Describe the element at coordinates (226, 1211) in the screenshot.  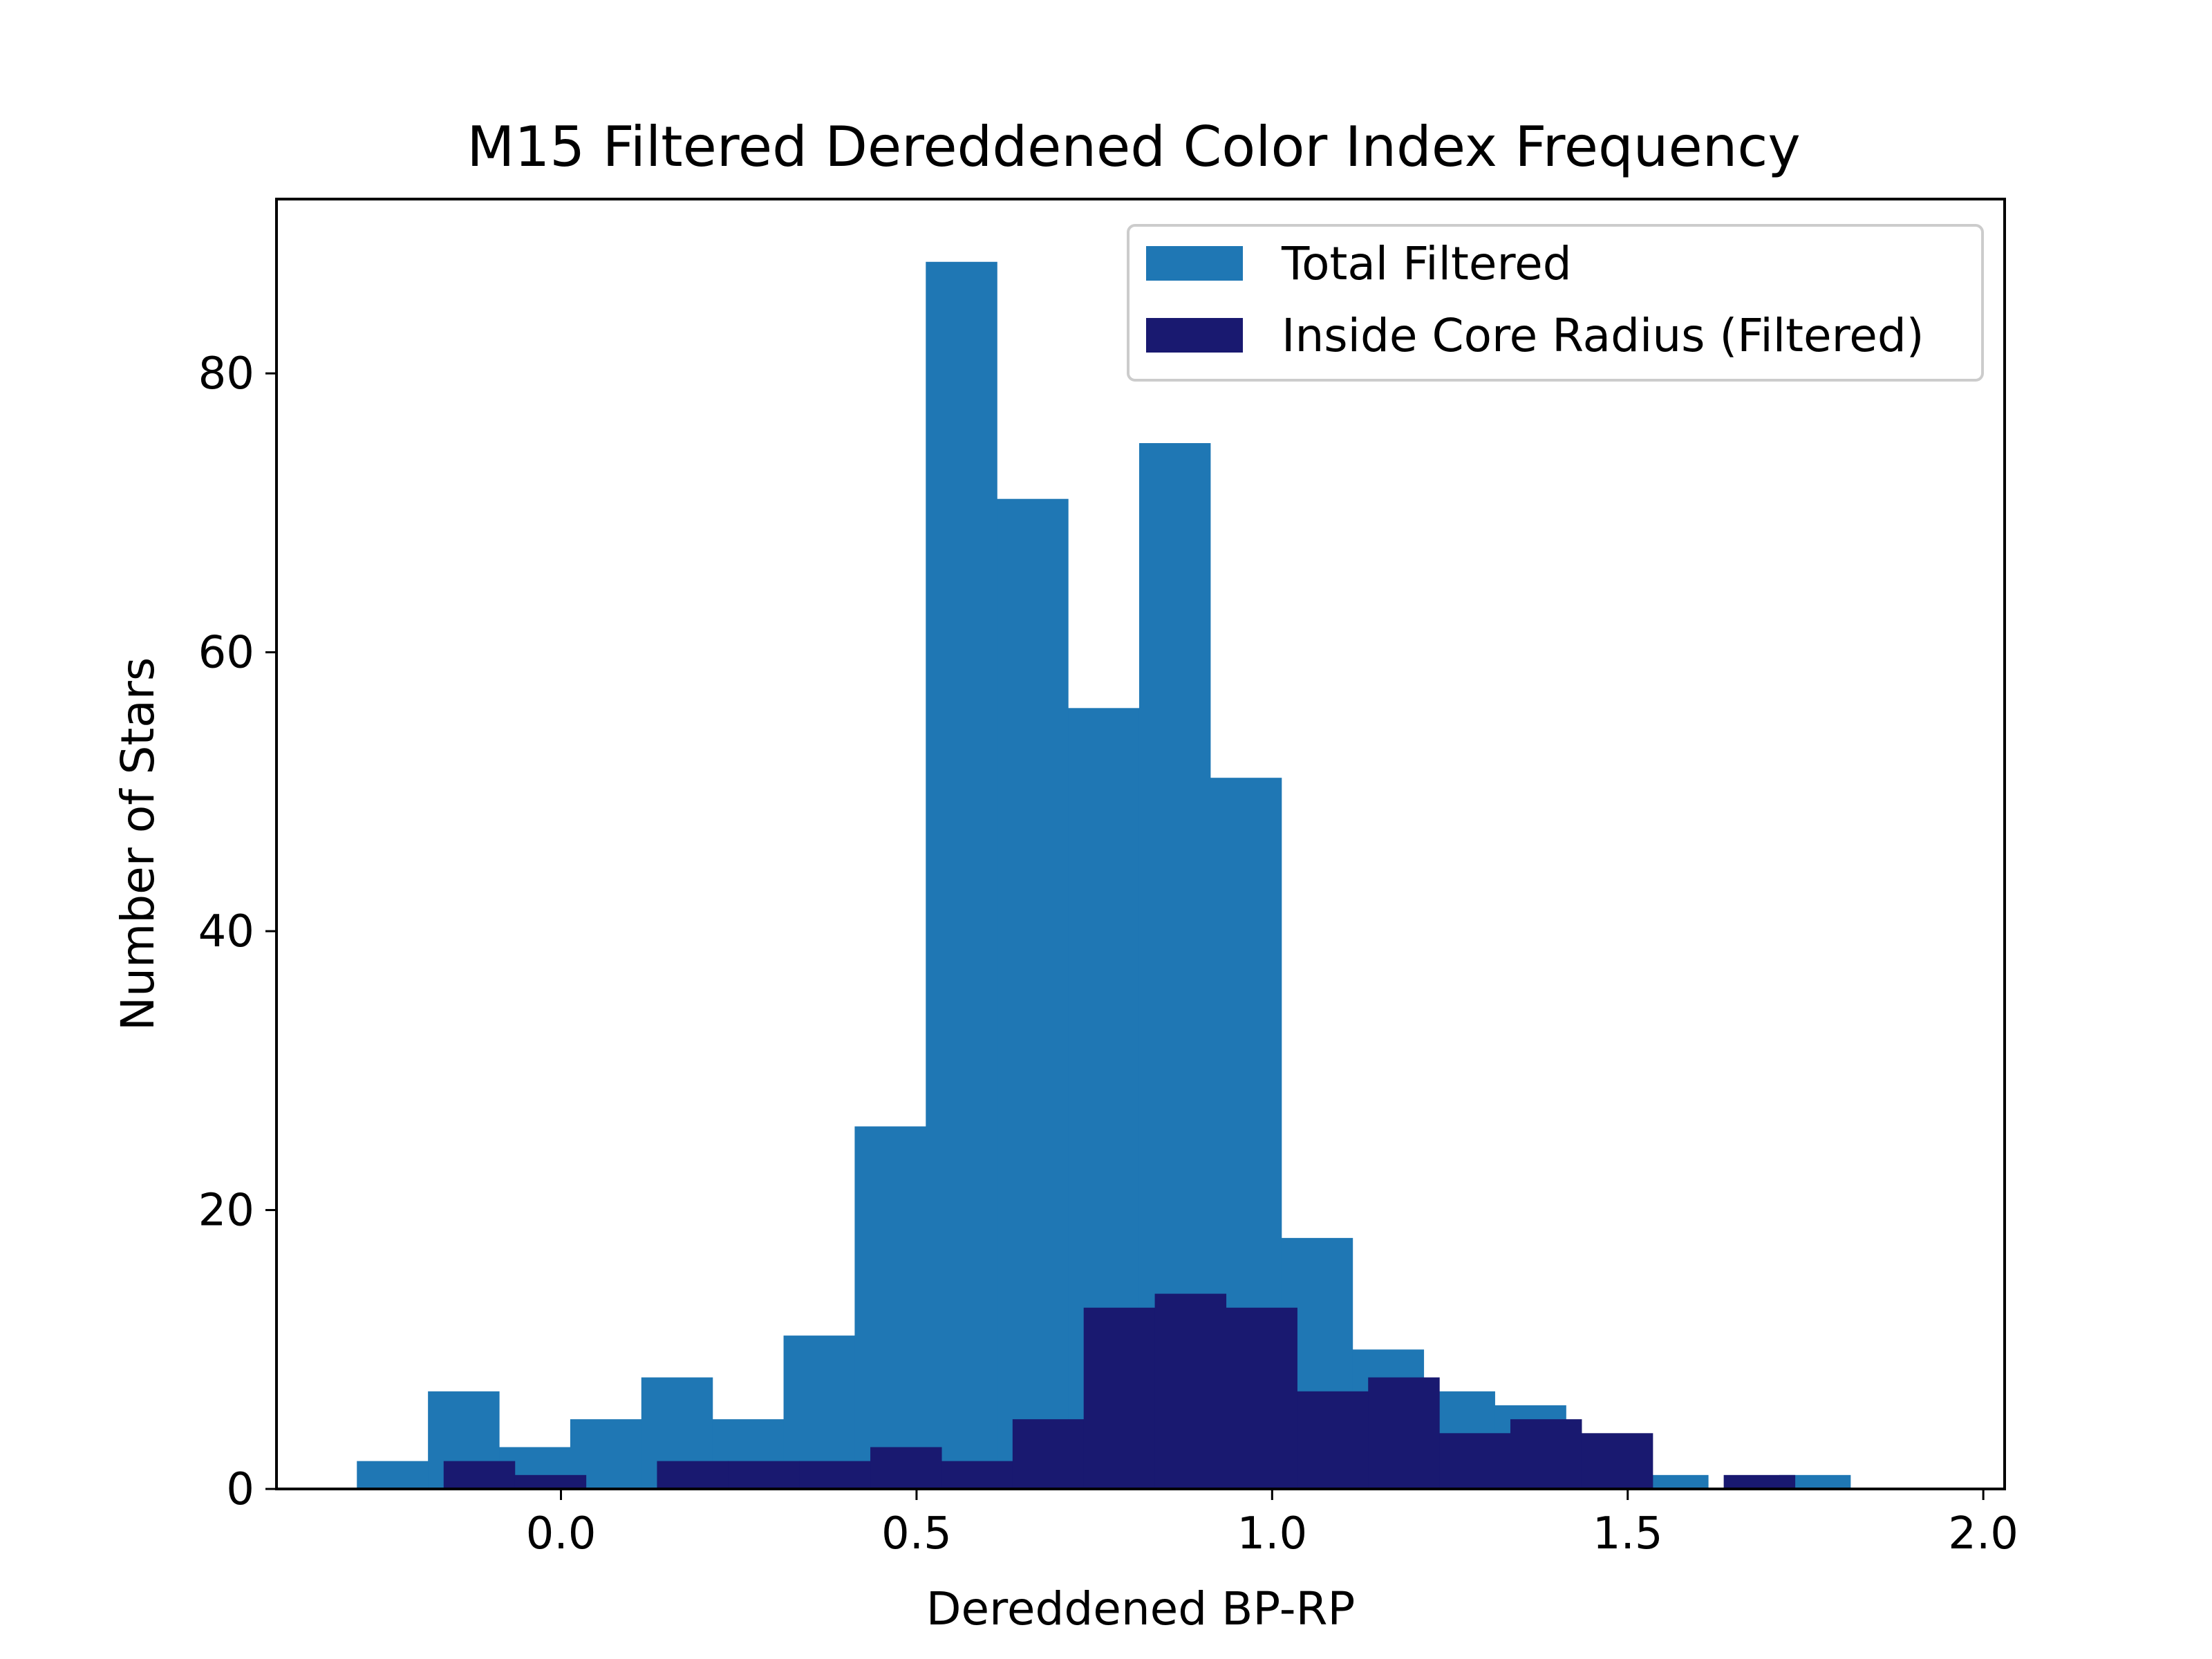
I see `y-tick-label: 20` at that location.